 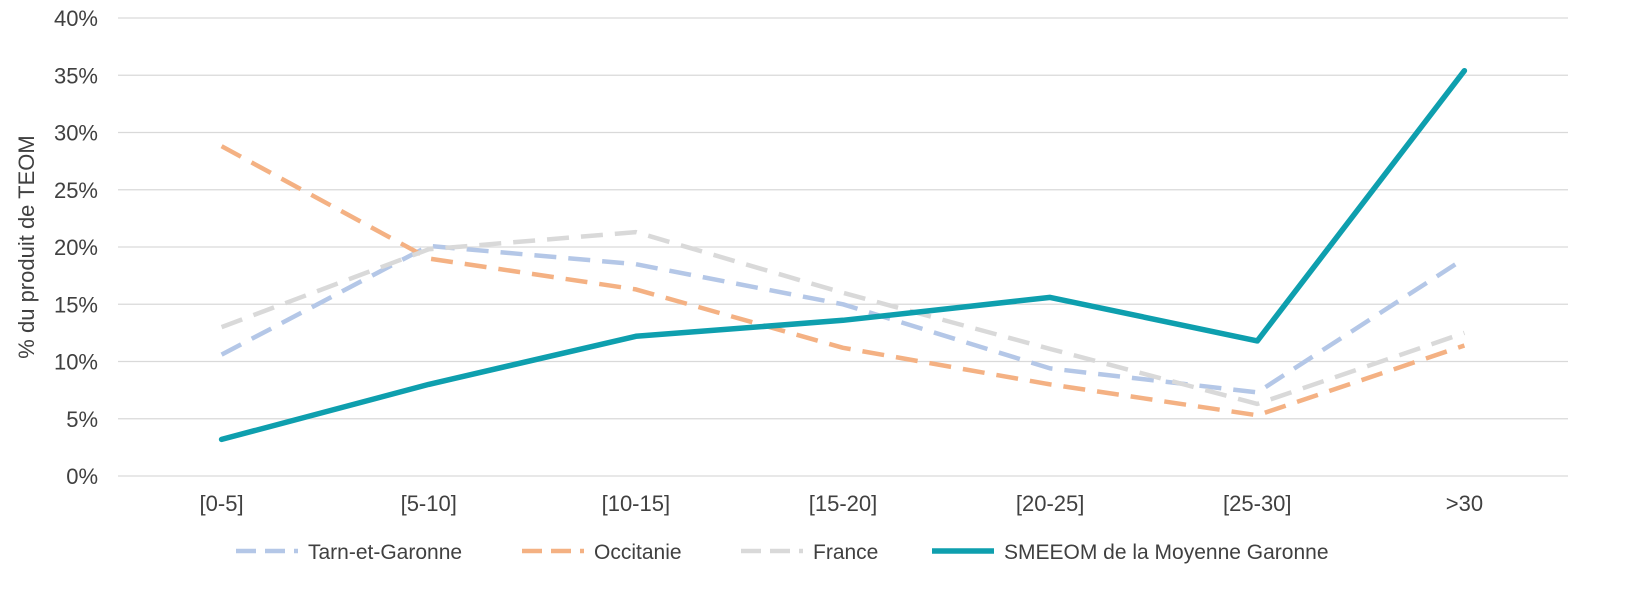 What do you see at coordinates (1464, 503) in the screenshot?
I see `x-tick-label: >30` at bounding box center [1464, 503].